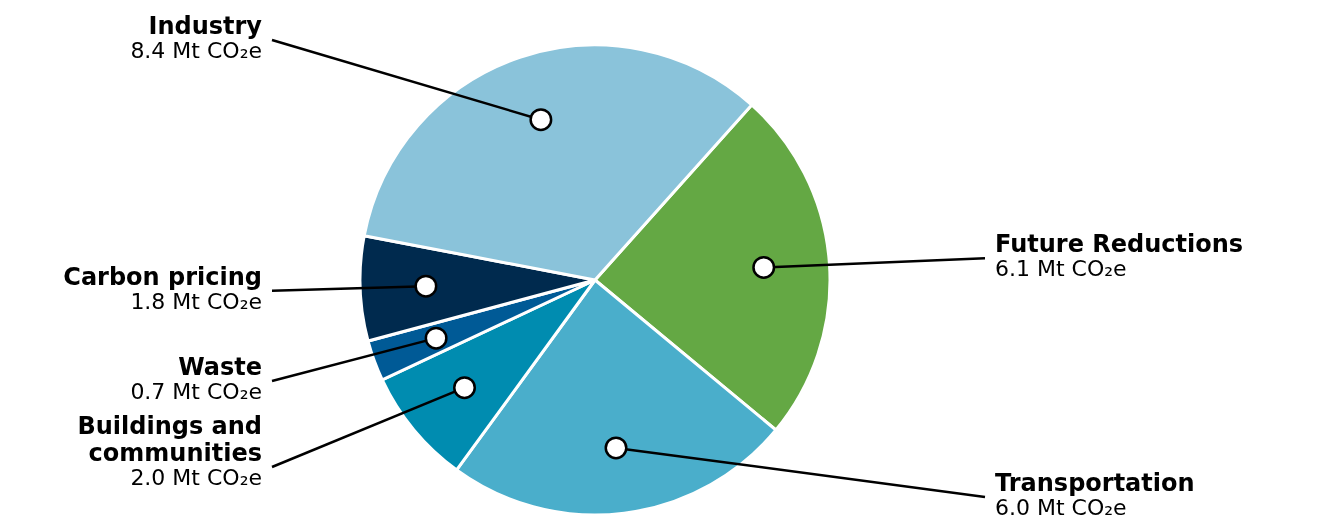  What do you see at coordinates (196, 50) in the screenshot?
I see `data-label: 8.4 Mt CO₂e` at bounding box center [196, 50].